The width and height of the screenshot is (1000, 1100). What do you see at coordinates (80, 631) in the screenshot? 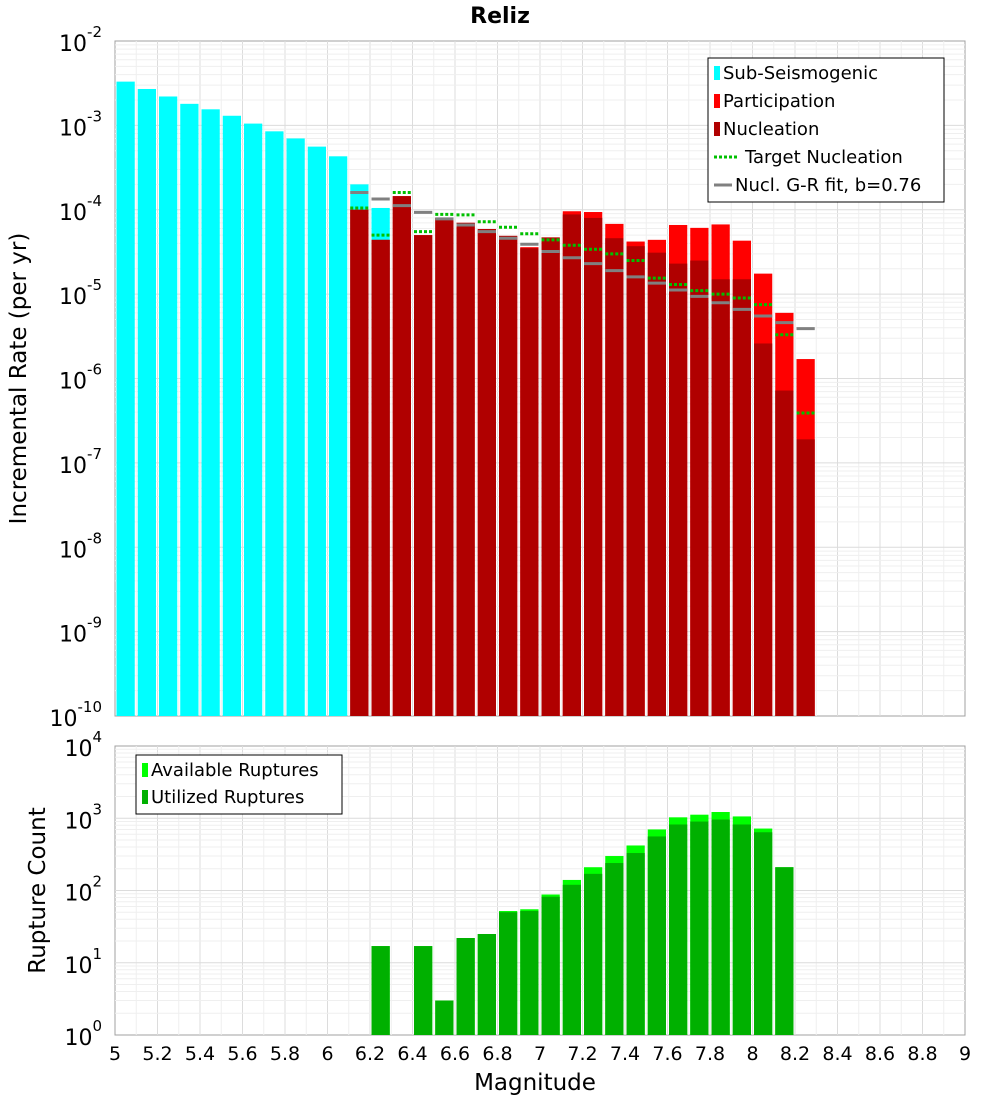
I see `y-tick-label: 10⁻⁹` at bounding box center [80, 631].